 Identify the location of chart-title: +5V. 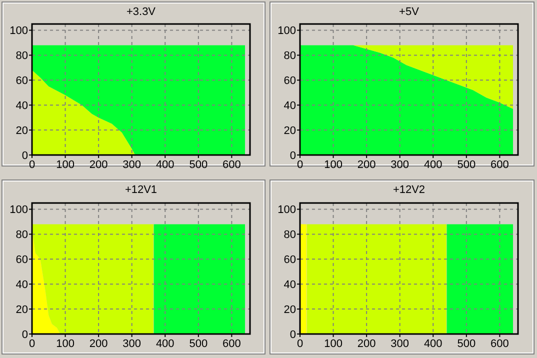
(409, 12).